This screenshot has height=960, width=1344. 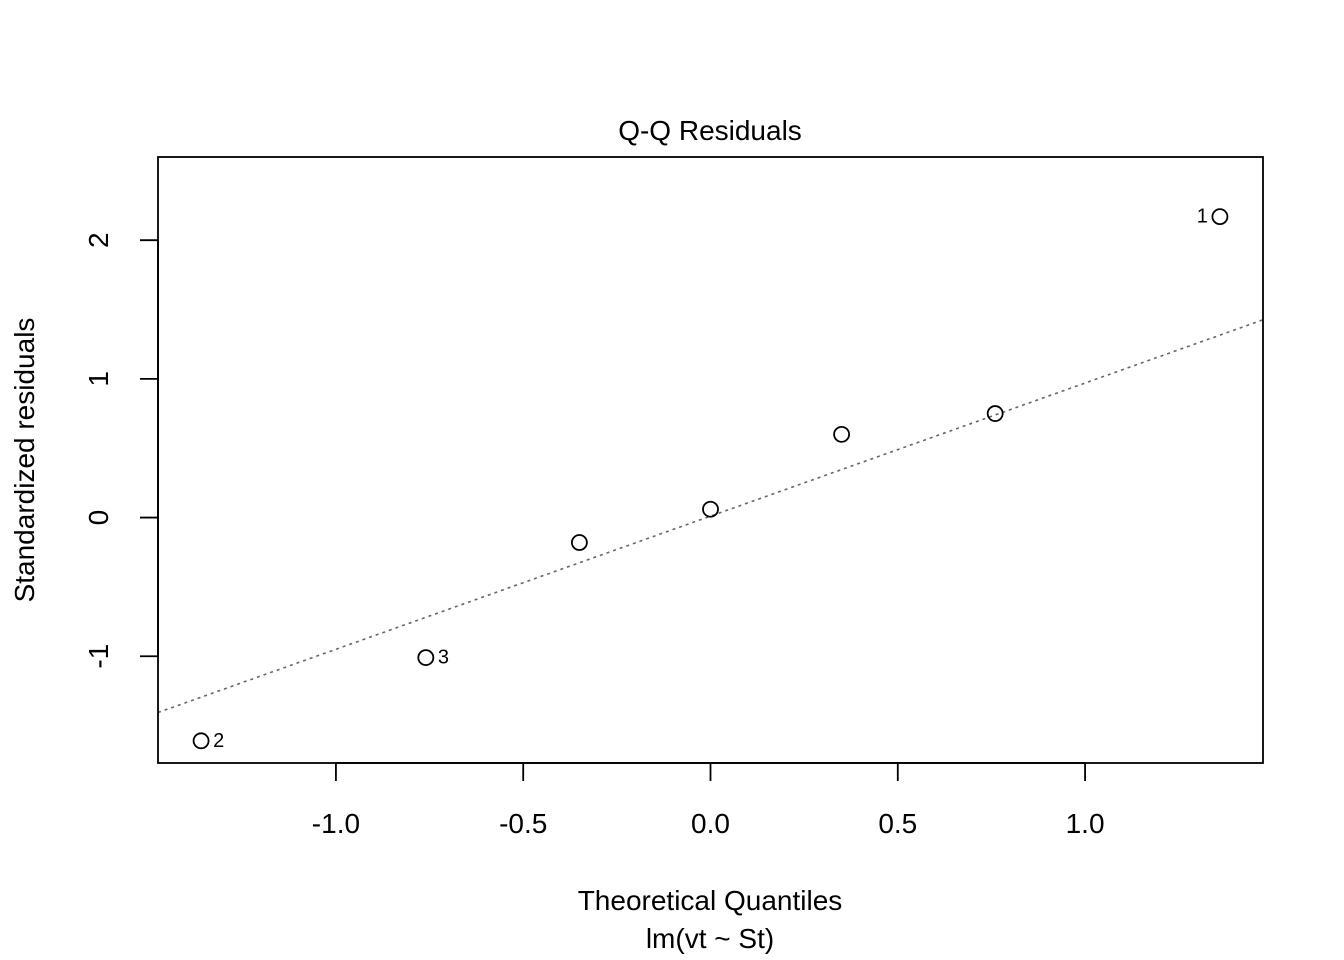 I want to click on x-tick-label: 1.0, so click(x=1085, y=823).